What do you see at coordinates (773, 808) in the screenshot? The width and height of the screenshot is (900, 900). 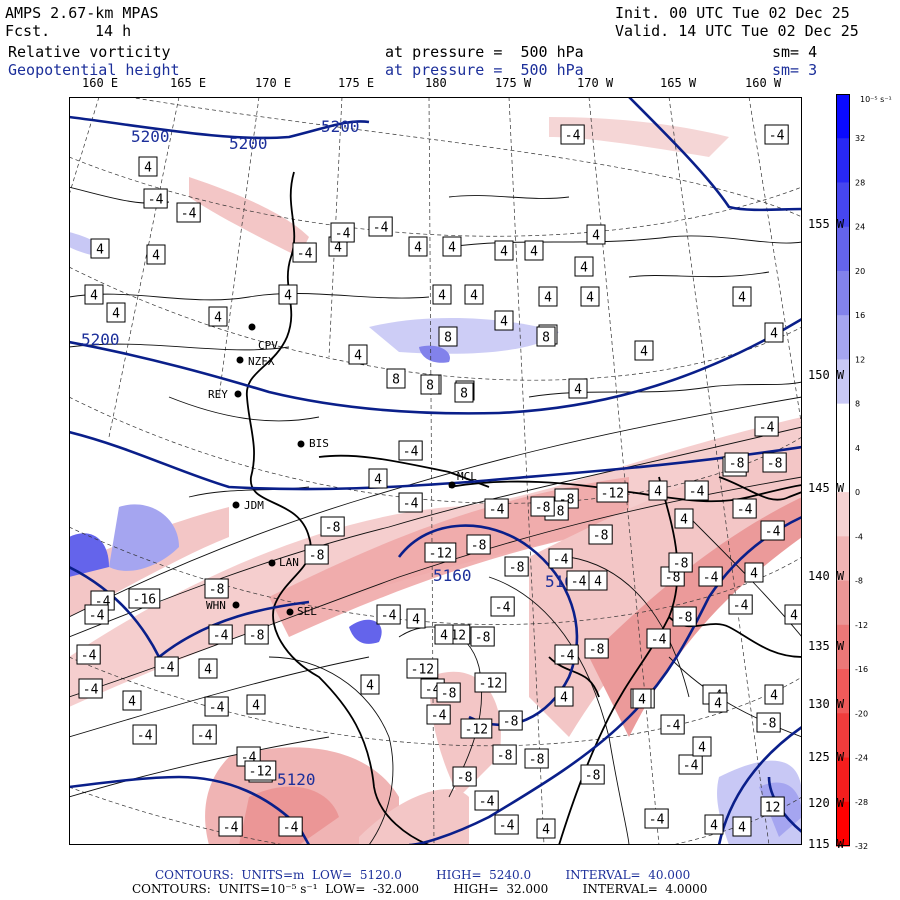 I see `svg-text: 12` at bounding box center [773, 808].